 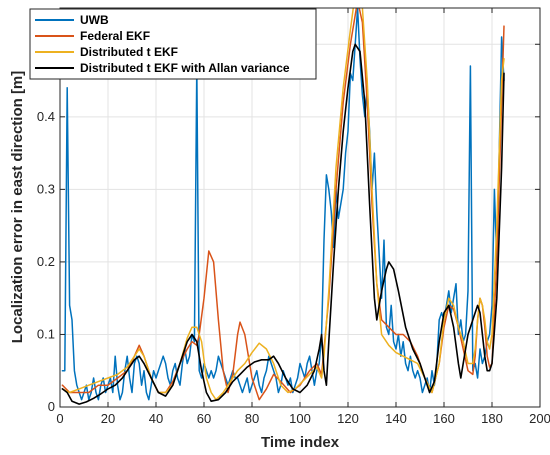 What do you see at coordinates (156, 418) in the screenshot?
I see `x-tick-label: 40` at bounding box center [156, 418].